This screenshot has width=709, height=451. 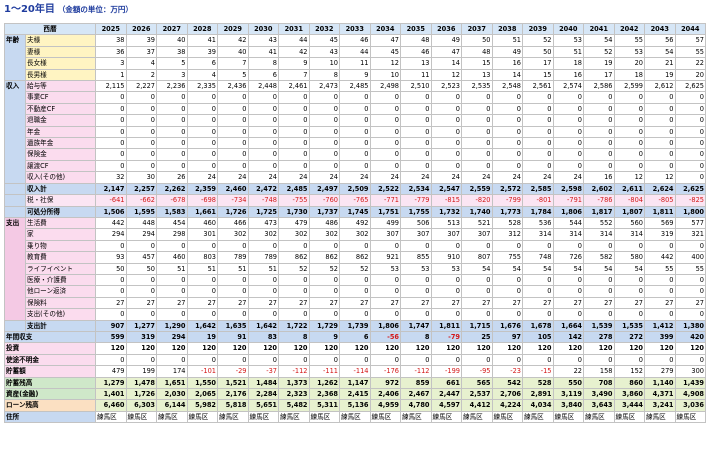 What do you see at coordinates (172, 200) in the screenshot?
I see `cell-value: -678` at bounding box center [172, 200].